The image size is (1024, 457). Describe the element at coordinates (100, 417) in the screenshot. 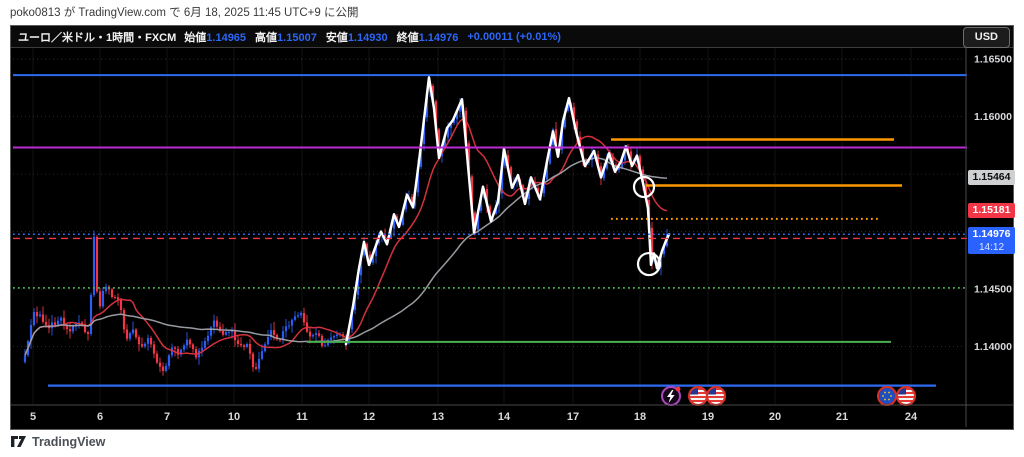

I see `time-tick-label: 6` at that location.